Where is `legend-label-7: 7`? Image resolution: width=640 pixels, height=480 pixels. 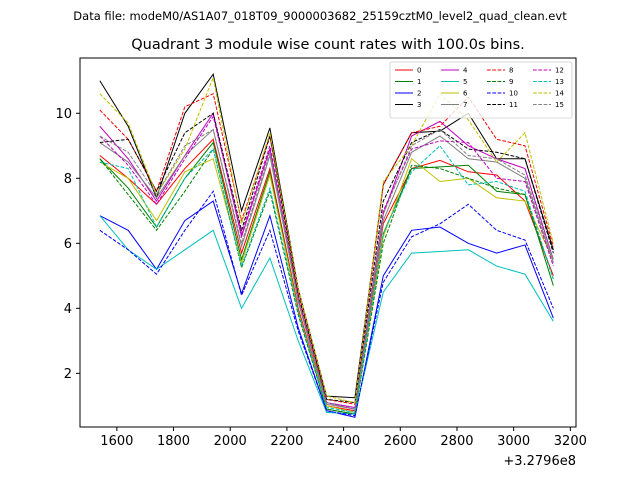 legend-label-7: 7 is located at coordinates (465, 105).